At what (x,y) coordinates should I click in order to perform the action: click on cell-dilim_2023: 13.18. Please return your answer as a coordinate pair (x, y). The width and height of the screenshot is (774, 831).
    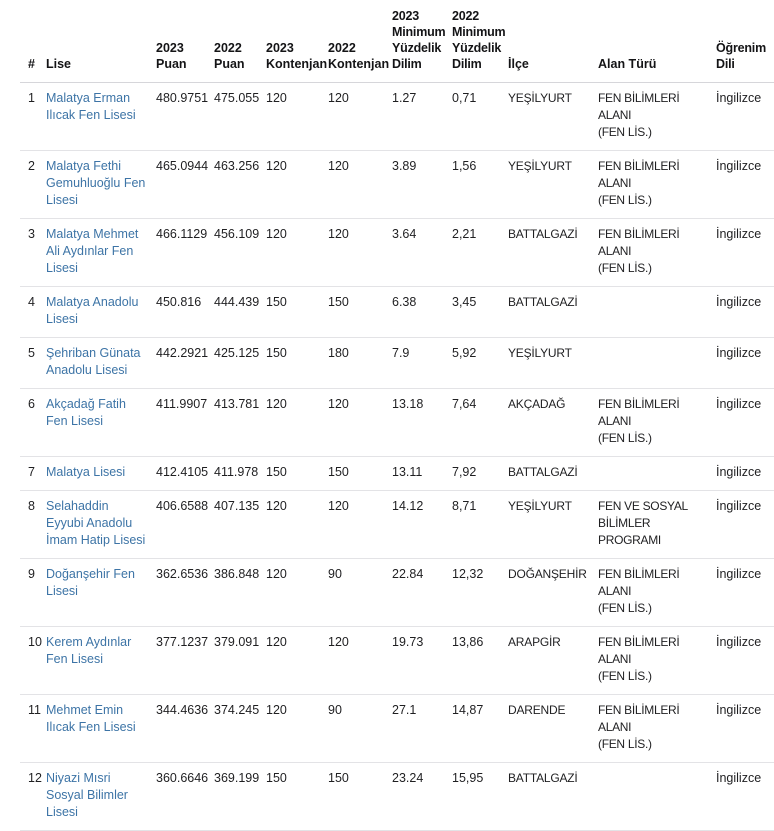
    Looking at the image, I should click on (422, 422).